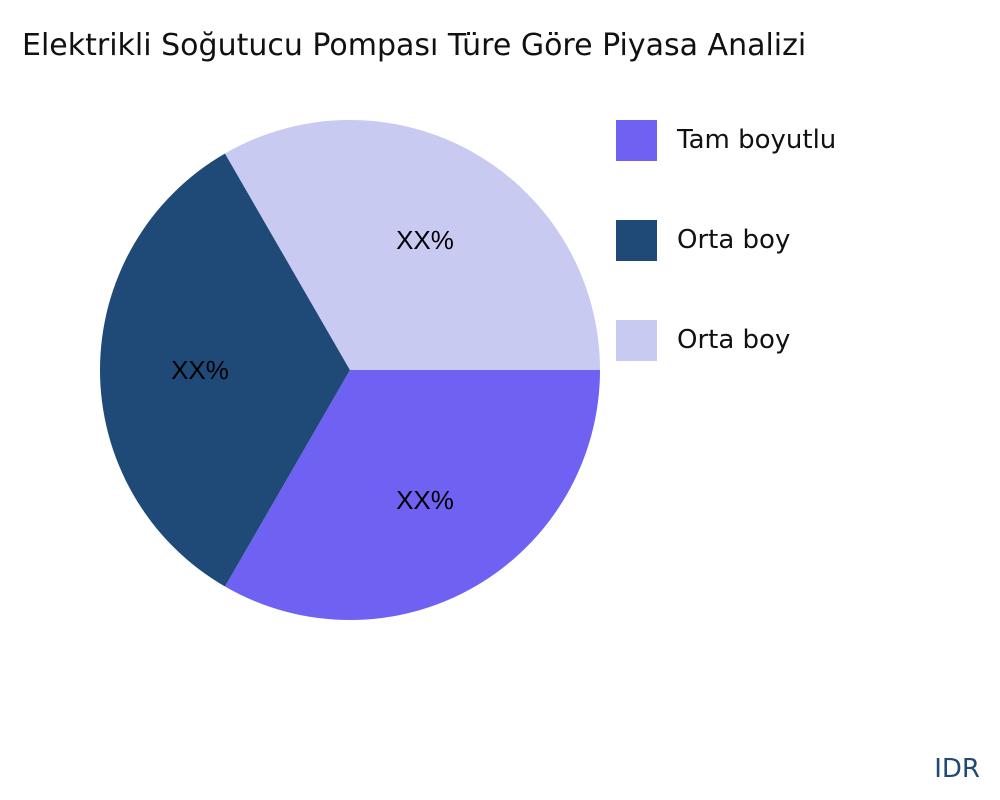 This screenshot has width=1000, height=800. I want to click on legend-item-1: Orta boy, so click(703, 240).